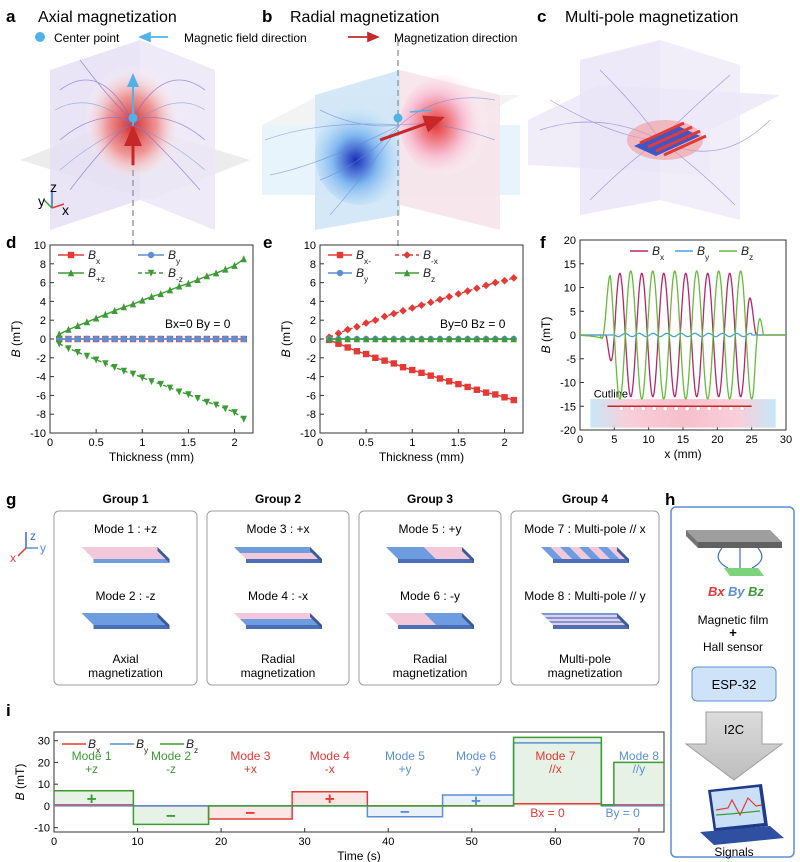 This screenshot has height=862, width=800. What do you see at coordinates (573, 312) in the screenshot?
I see `y-tick-label: 5` at bounding box center [573, 312].